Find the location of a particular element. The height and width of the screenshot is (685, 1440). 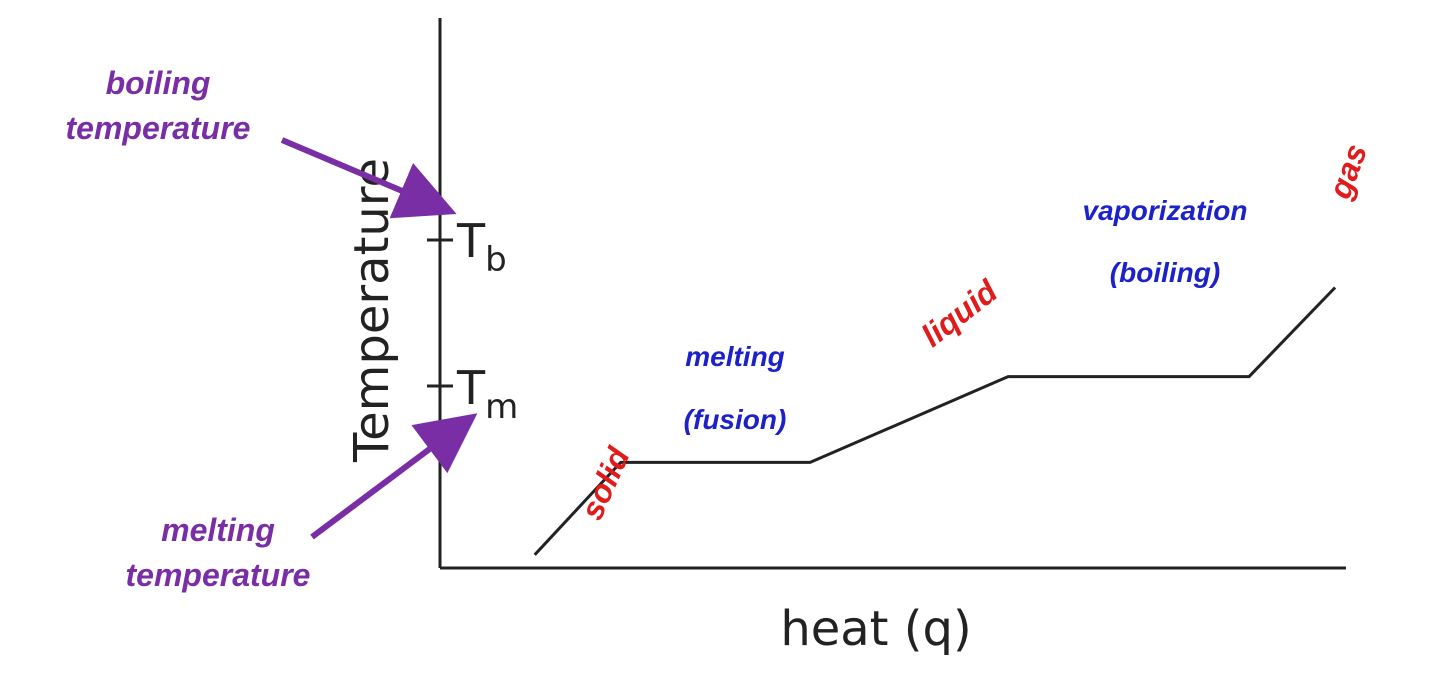

annotation-melting-line2: temperature is located at coordinates (218, 575).